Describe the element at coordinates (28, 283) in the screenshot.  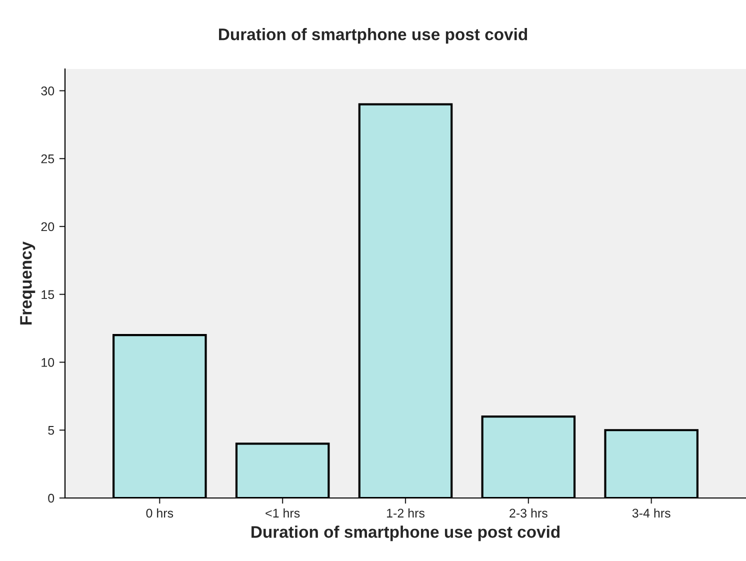
I see `y-axis-title: Frequency` at that location.